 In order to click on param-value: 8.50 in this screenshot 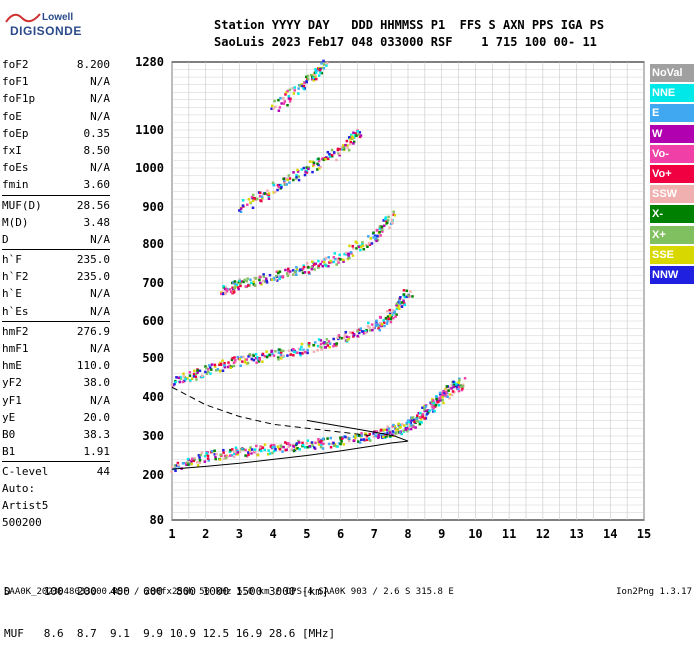, I will do `click(97, 150)`.